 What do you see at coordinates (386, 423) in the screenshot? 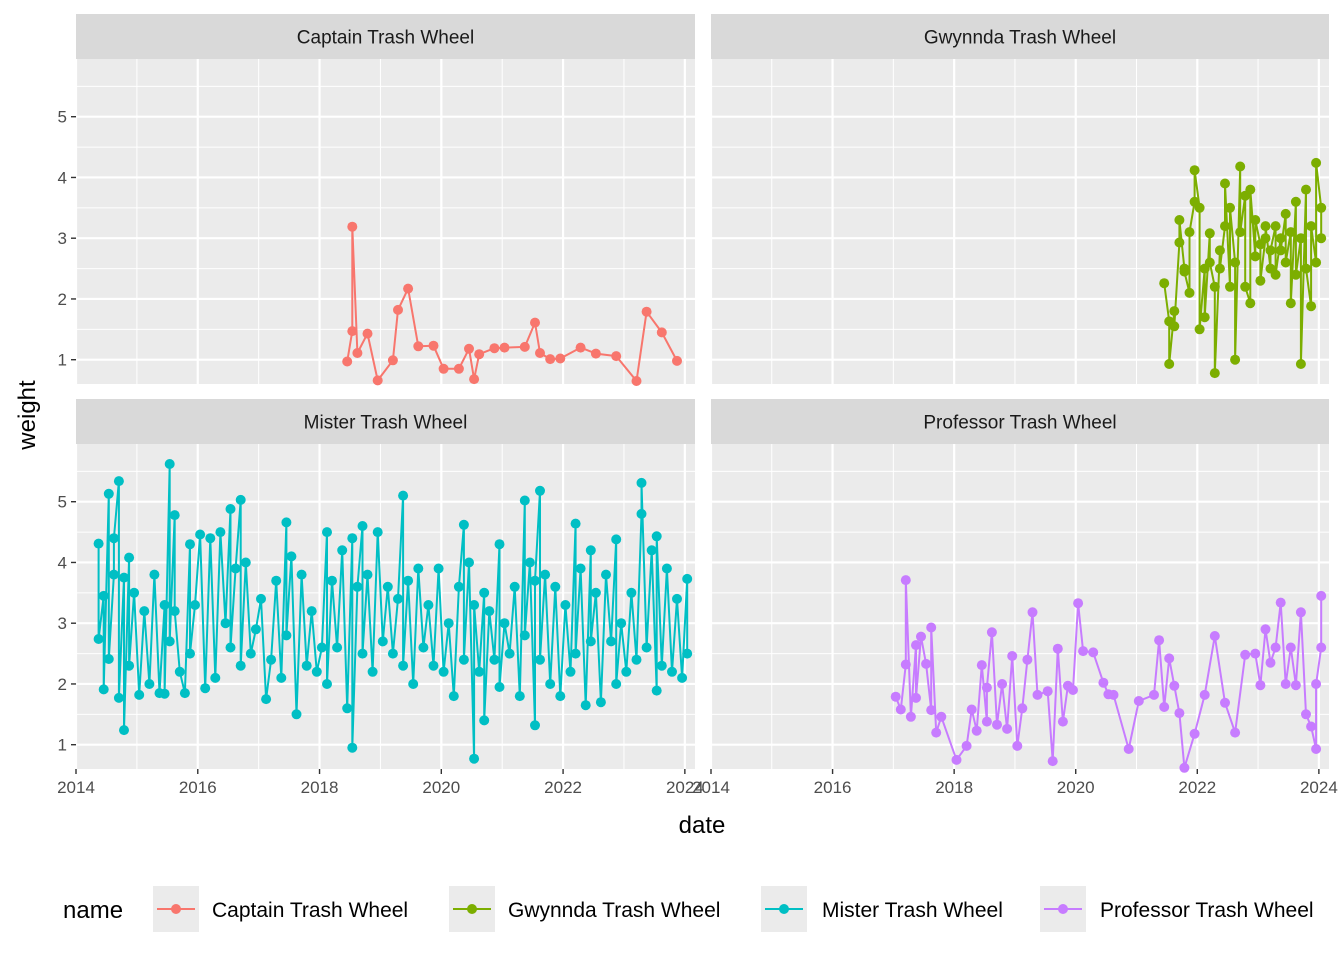
I see `facet-strip-label: Mister Trash Wheel` at bounding box center [386, 423].